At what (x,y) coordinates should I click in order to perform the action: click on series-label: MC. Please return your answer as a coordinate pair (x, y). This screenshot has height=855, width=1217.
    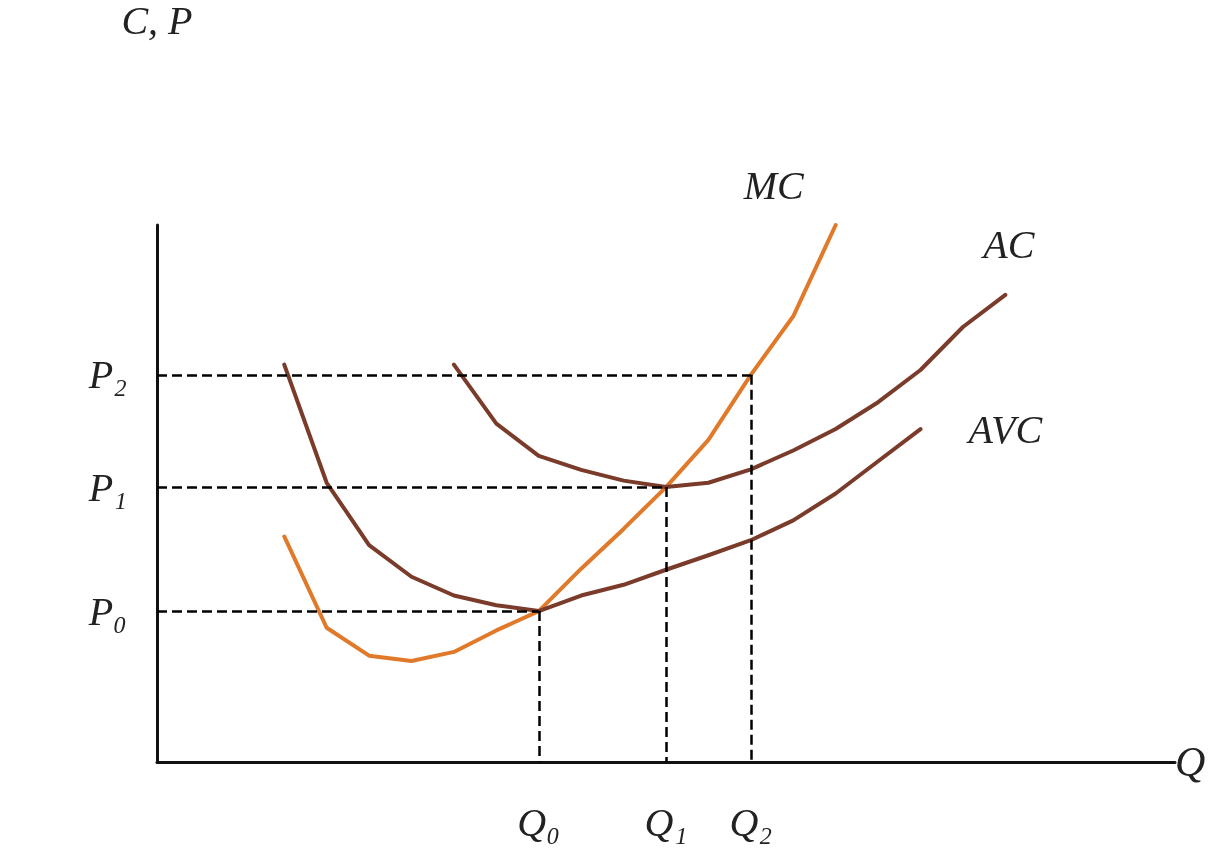
    Looking at the image, I should click on (773, 185).